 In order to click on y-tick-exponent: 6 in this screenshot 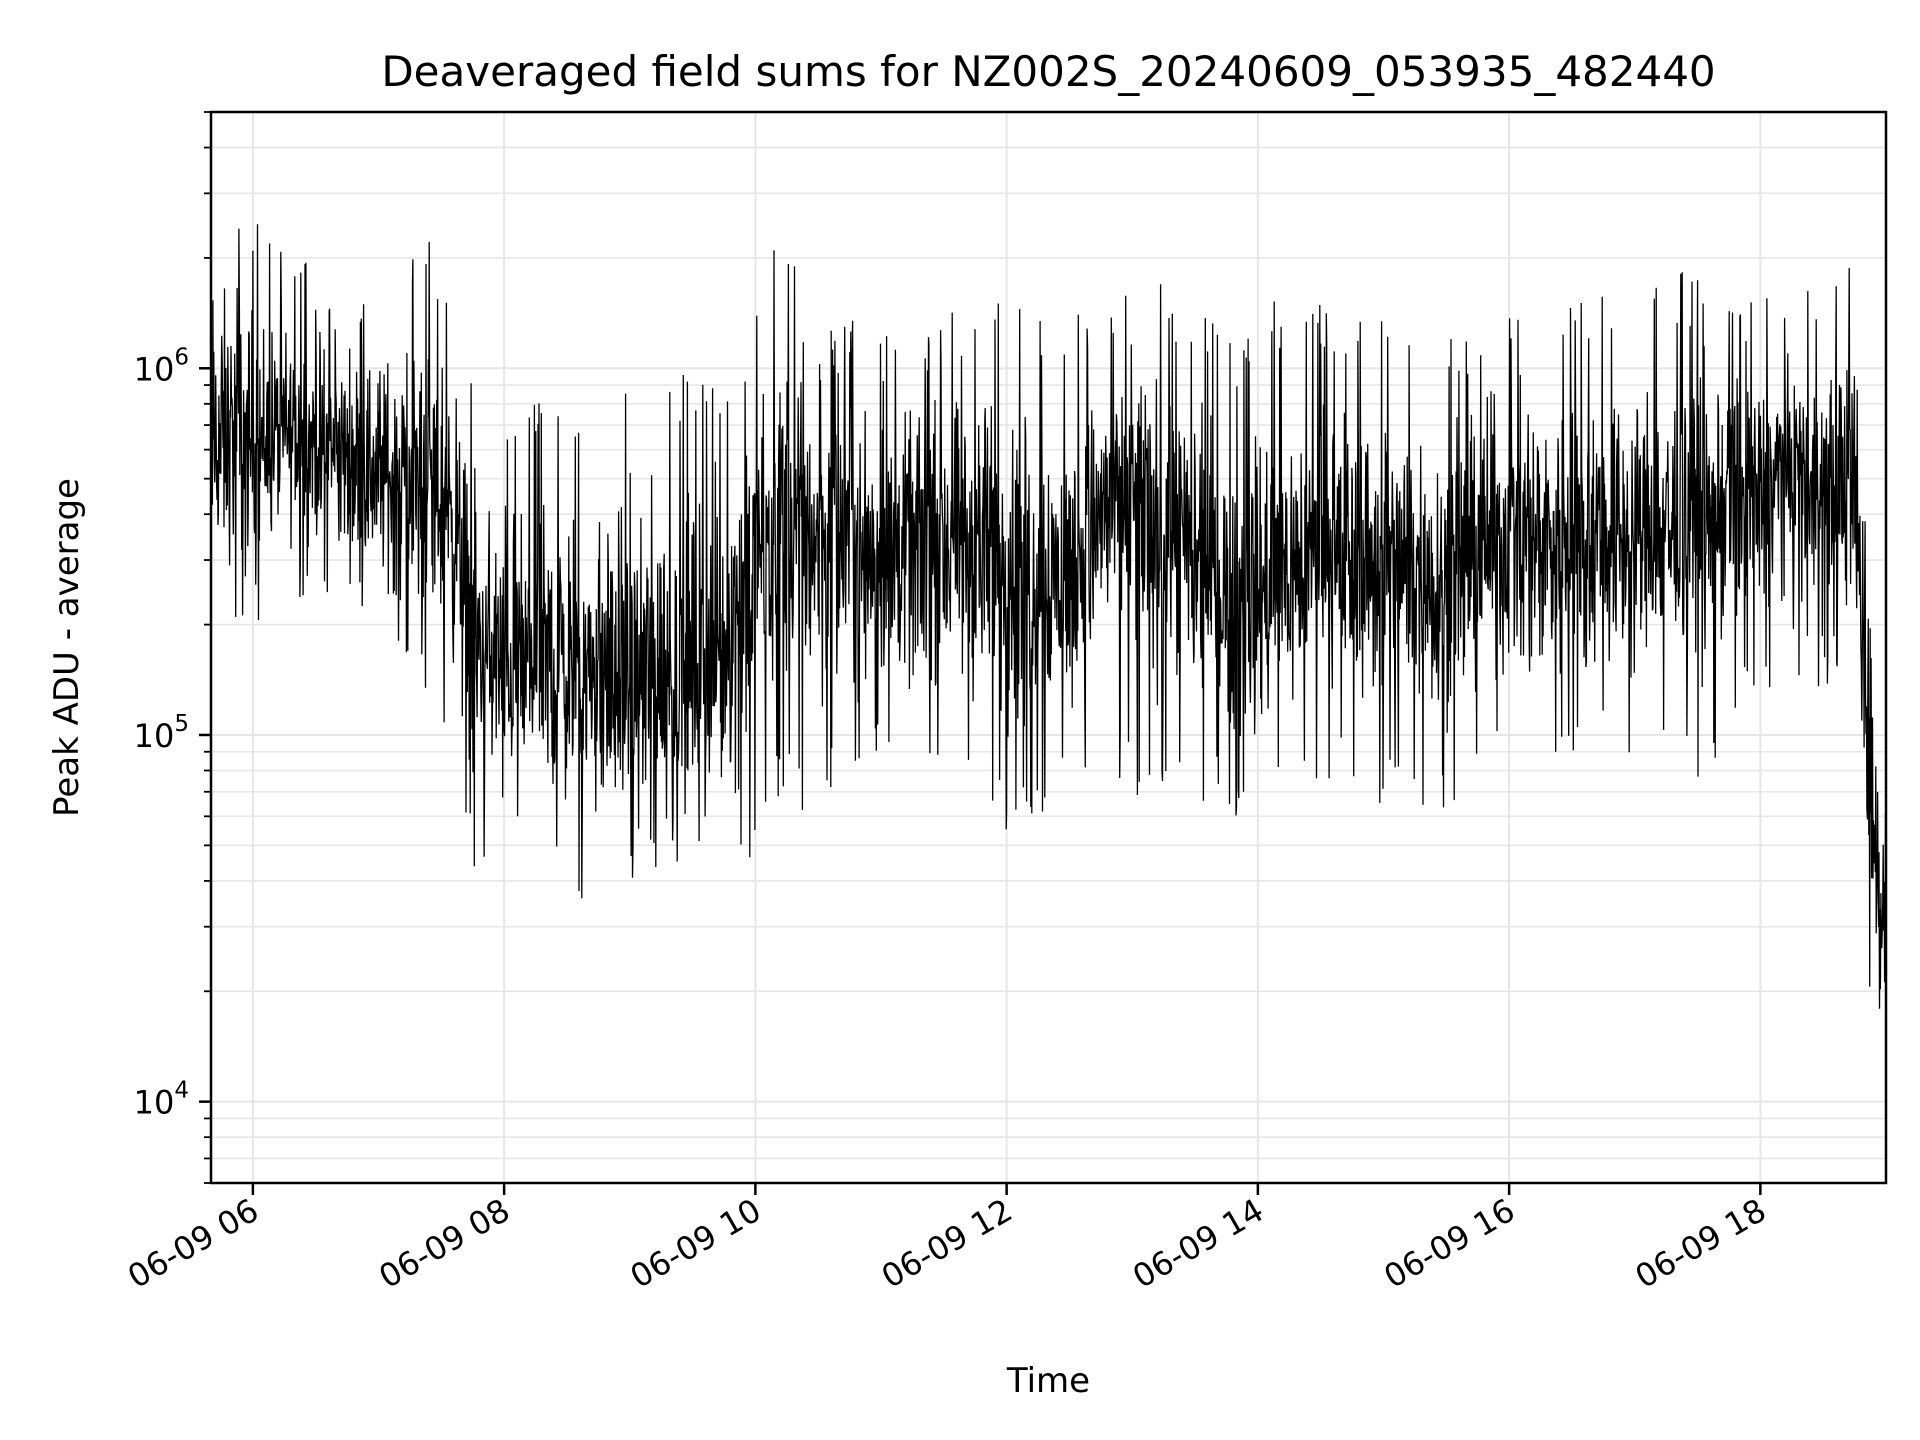, I will do `click(181, 357)`.